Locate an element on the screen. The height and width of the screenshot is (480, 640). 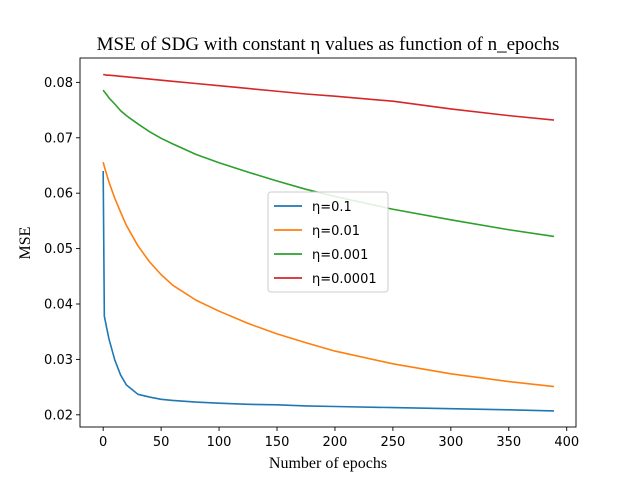
y-tick-label: 0.03 is located at coordinates (58, 360).